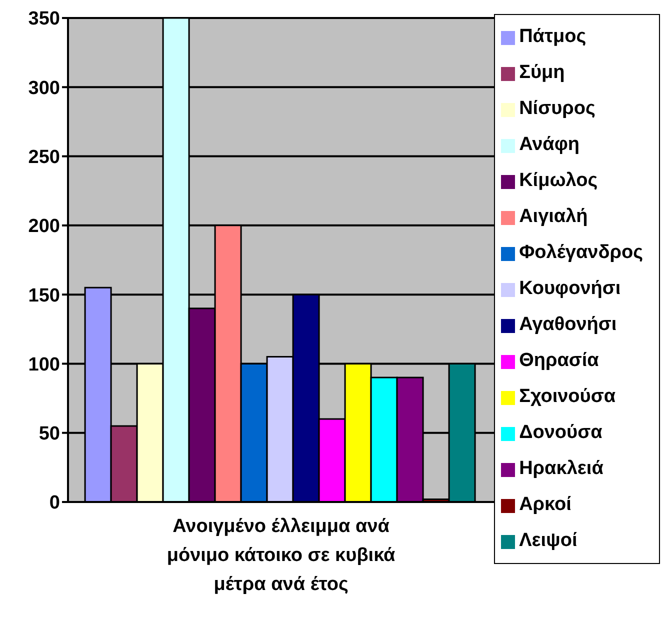 This screenshot has width=668, height=630. Describe the element at coordinates (561, 468) in the screenshot. I see `legend-label: Ηρακλειά` at that location.